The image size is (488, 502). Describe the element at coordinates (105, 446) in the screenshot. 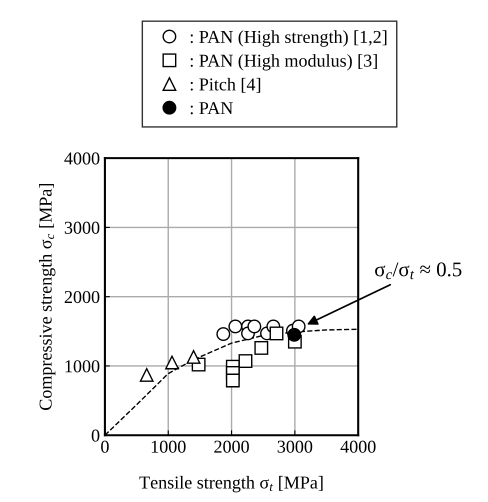

I see `x-tick-label: 0` at that location.